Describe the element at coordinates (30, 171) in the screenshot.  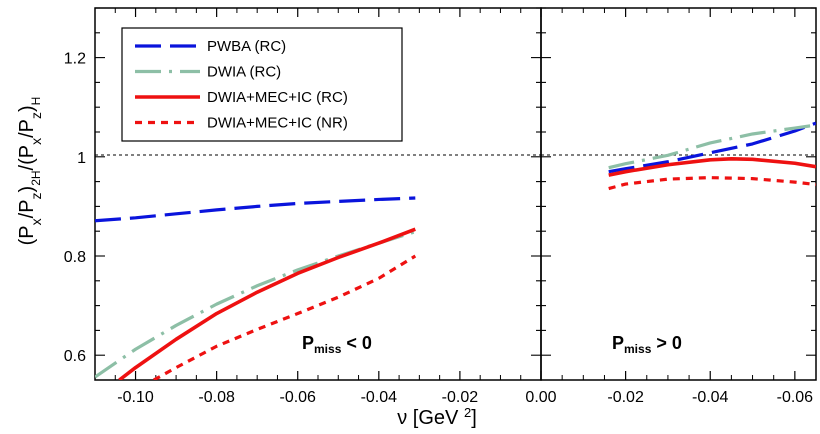
I see `y-axis-title: (Px/Pz)2H/(Px/Pz)H` at that location.